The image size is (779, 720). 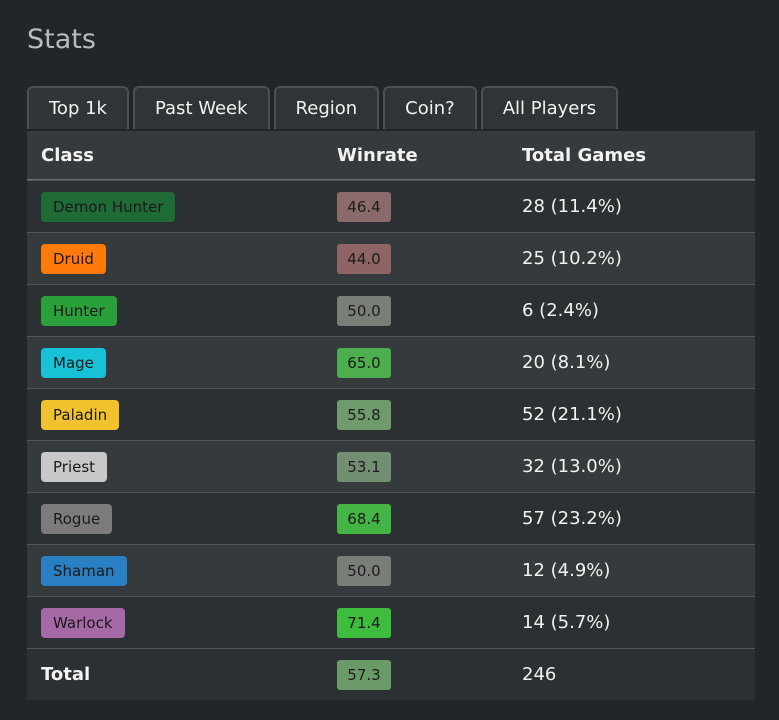 I want to click on table-row: Shaman 50.0 12 (4.9%), so click(x=391, y=570).